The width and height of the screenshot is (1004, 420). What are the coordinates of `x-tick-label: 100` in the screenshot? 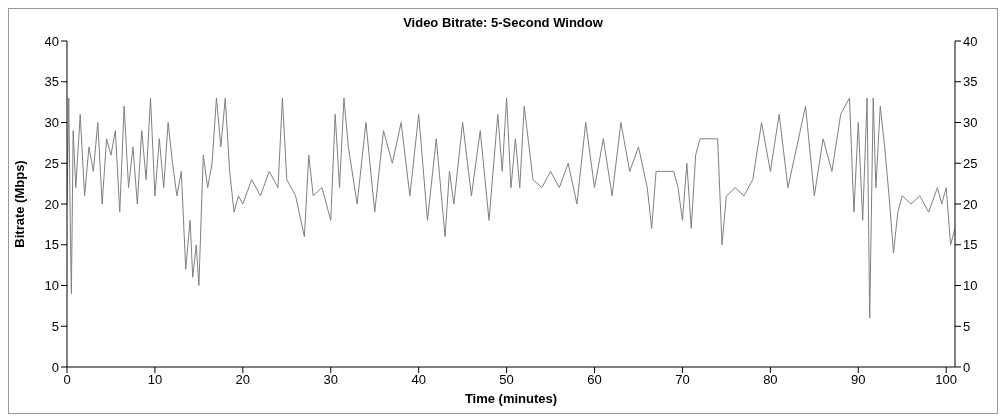 It's located at (946, 380).